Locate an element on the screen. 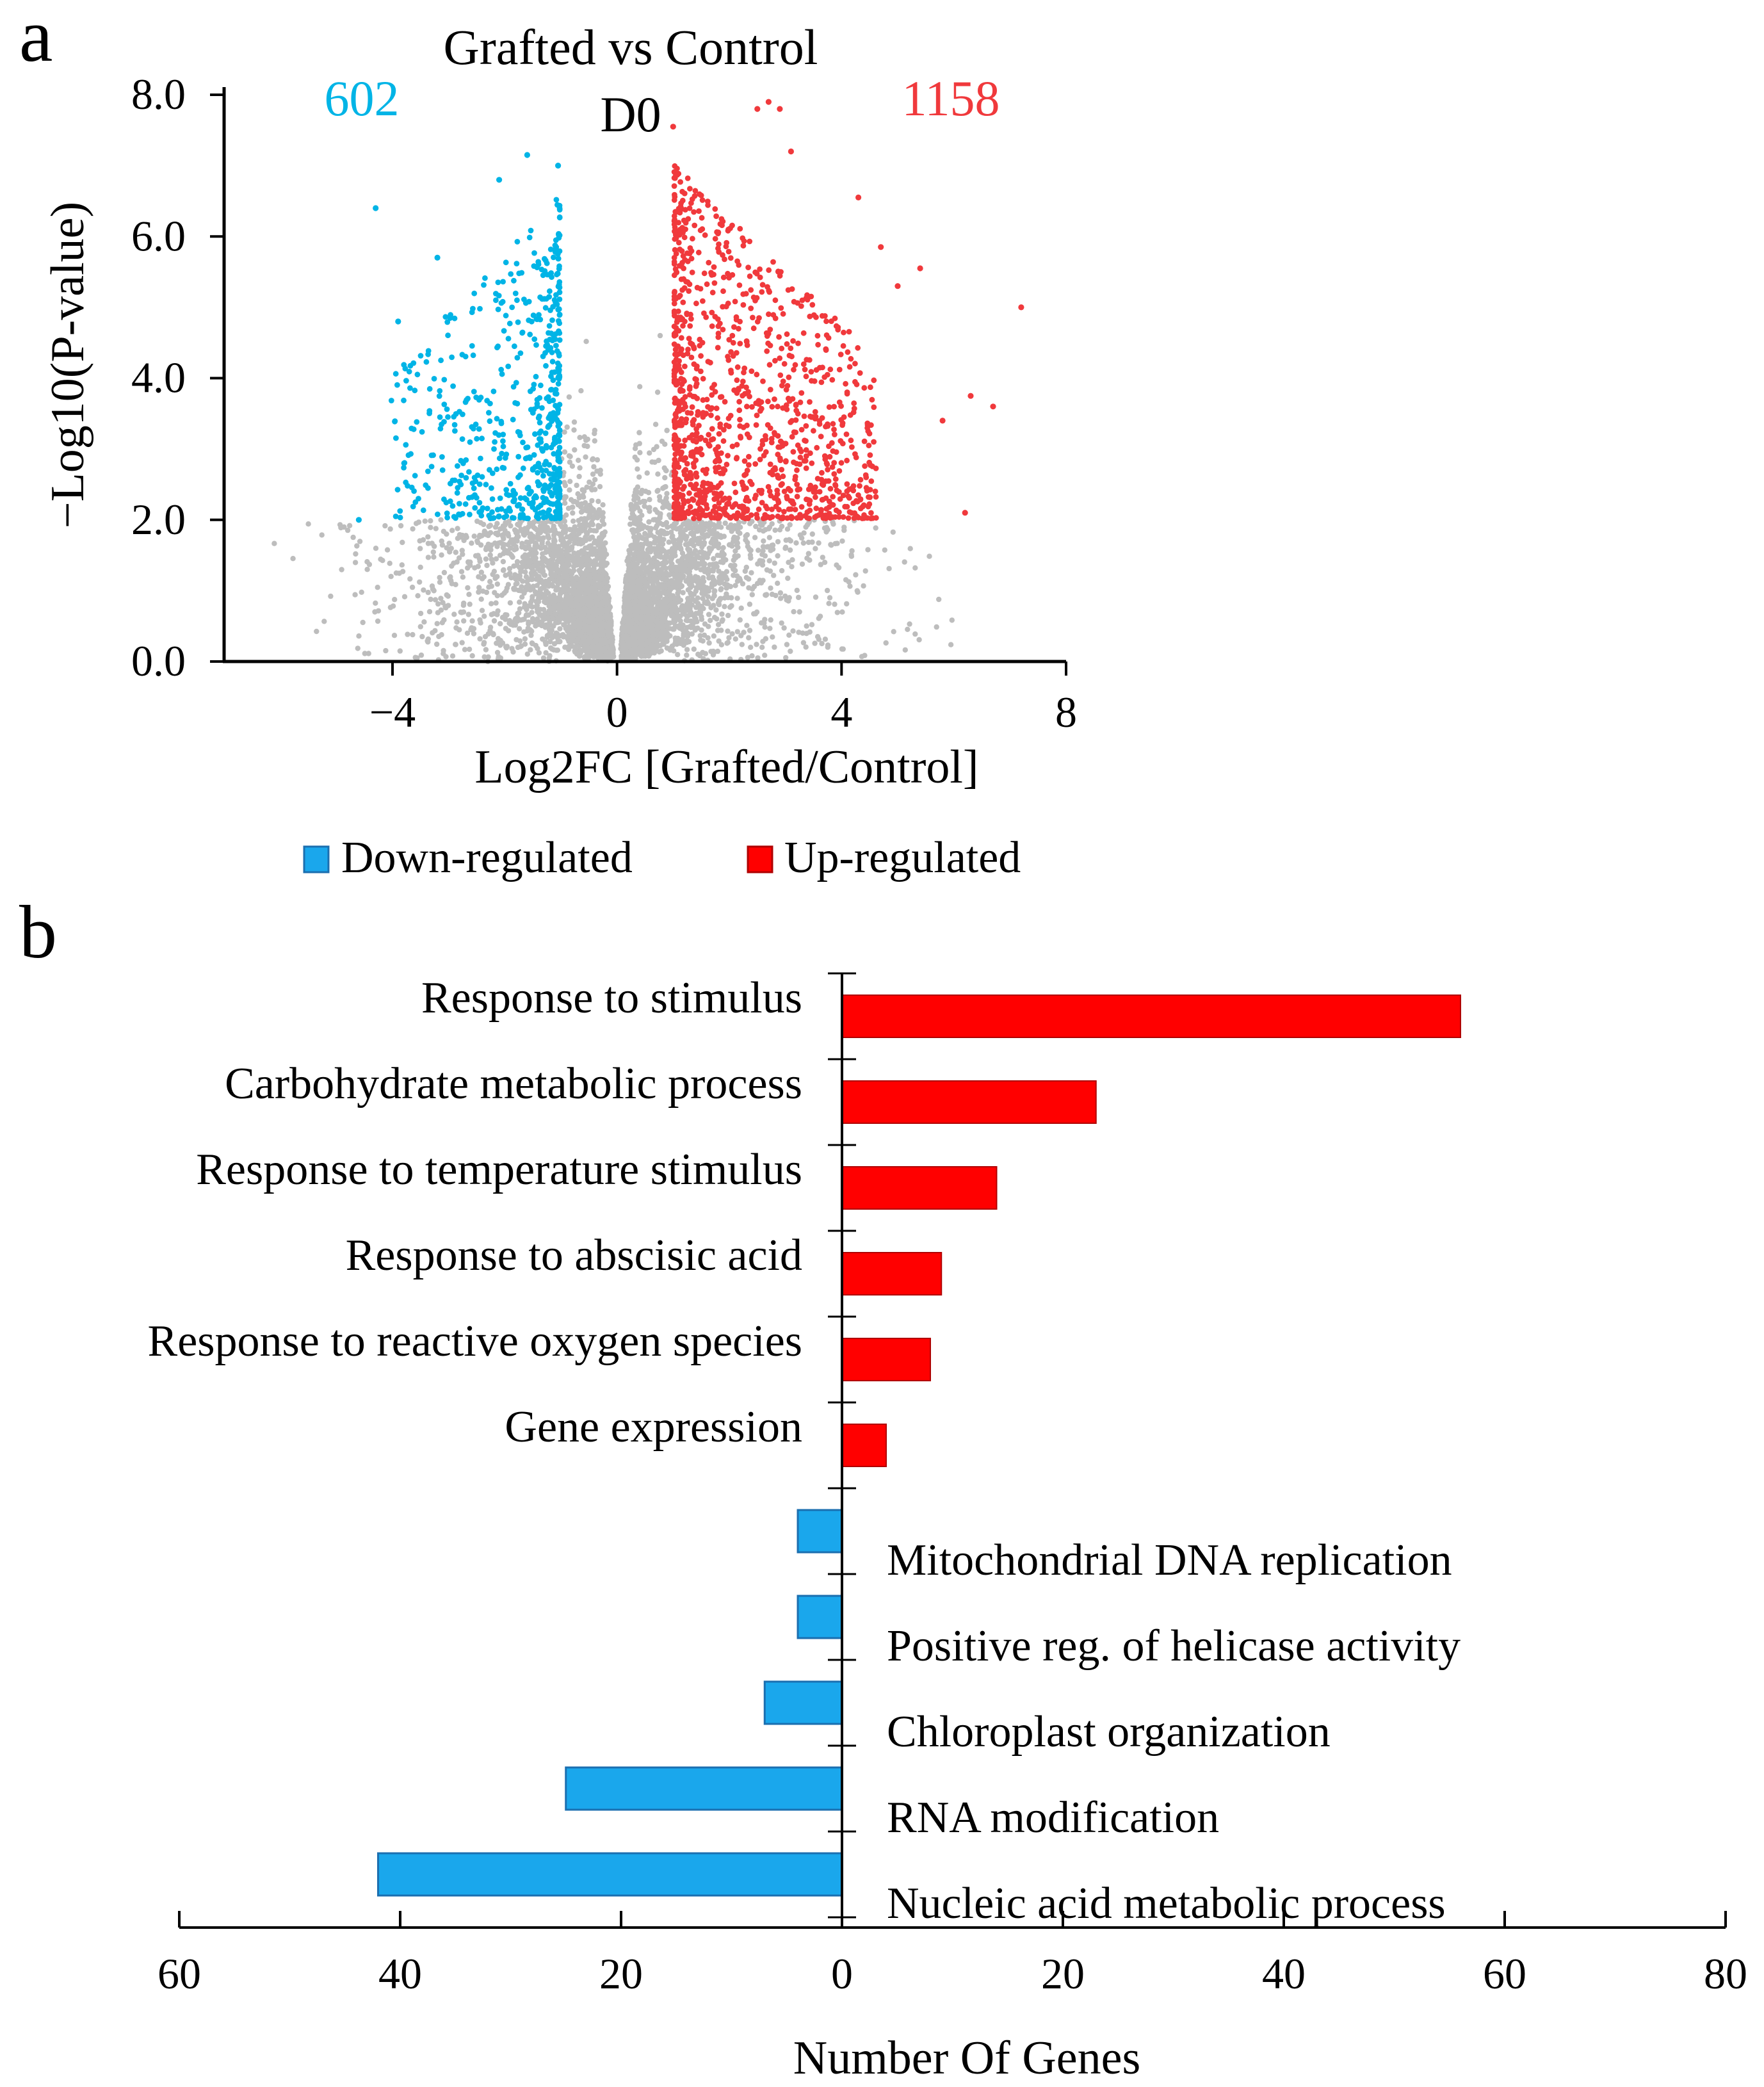 The image size is (1764, 2087). volcano-point-2045 is located at coordinates (632, 513).